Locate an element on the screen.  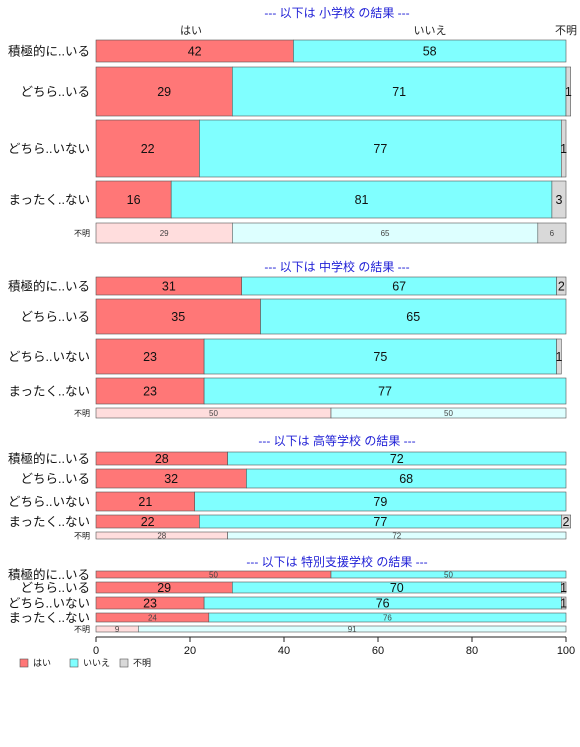
x-tick-label: 60 is located at coordinates (378, 651).